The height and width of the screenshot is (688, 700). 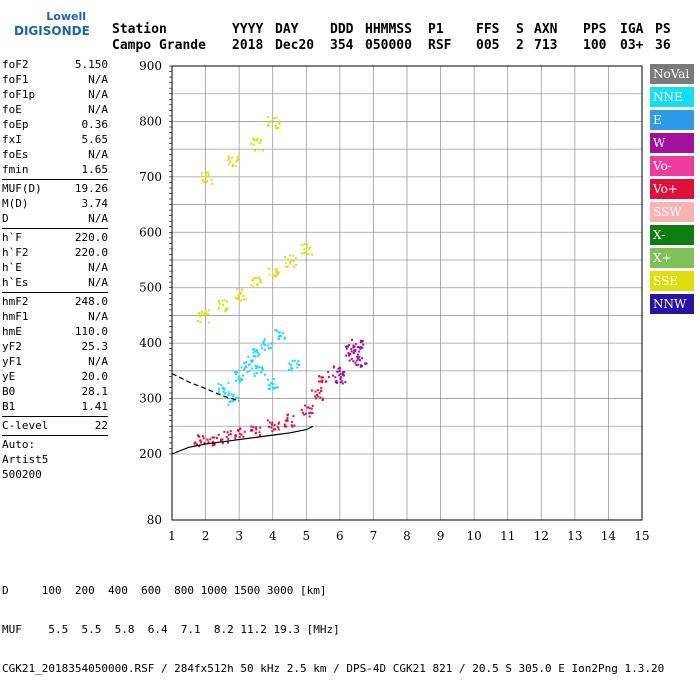 What do you see at coordinates (91, 331) in the screenshot?
I see `param-value: 110.0` at bounding box center [91, 331].